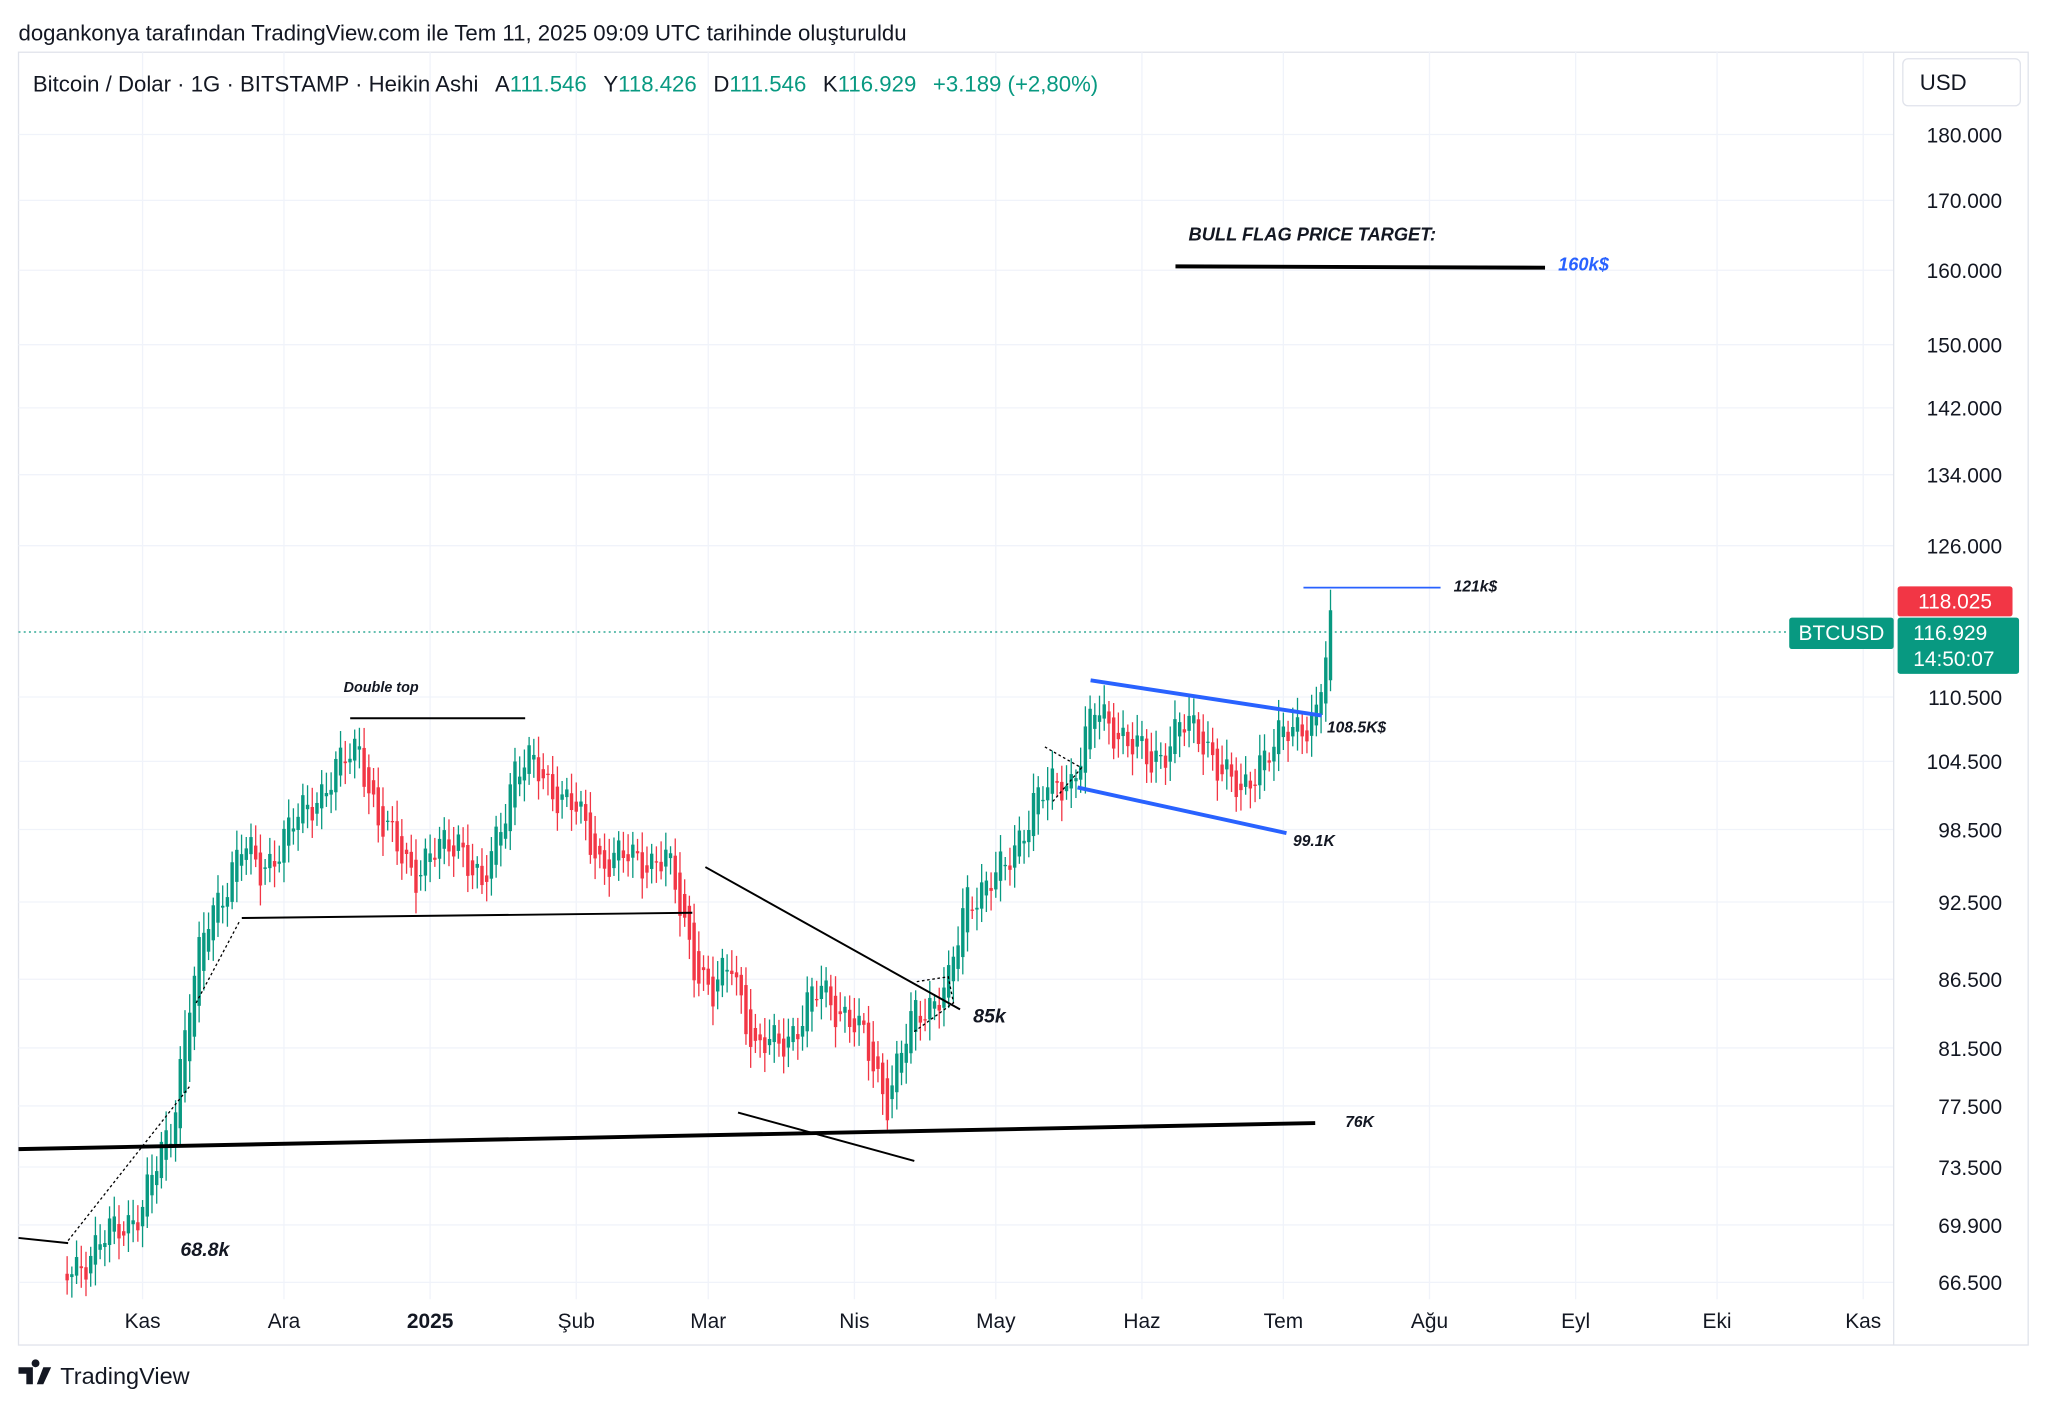 The image size is (2048, 1409). Describe the element at coordinates (996, 1321) in the screenshot. I see `x-tick-label: May` at that location.